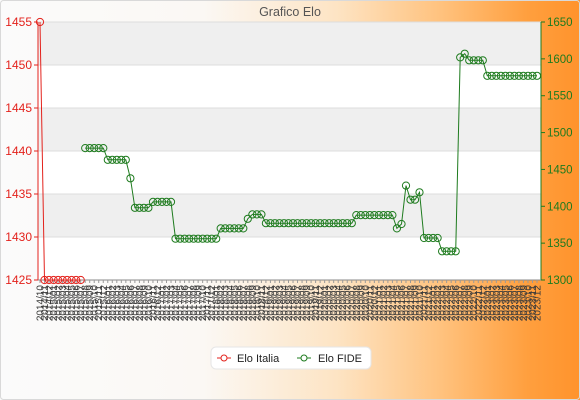  What do you see at coordinates (235, 303) in the screenshot?
I see `x-axis-tick-label: 2018/05` at bounding box center [235, 303].